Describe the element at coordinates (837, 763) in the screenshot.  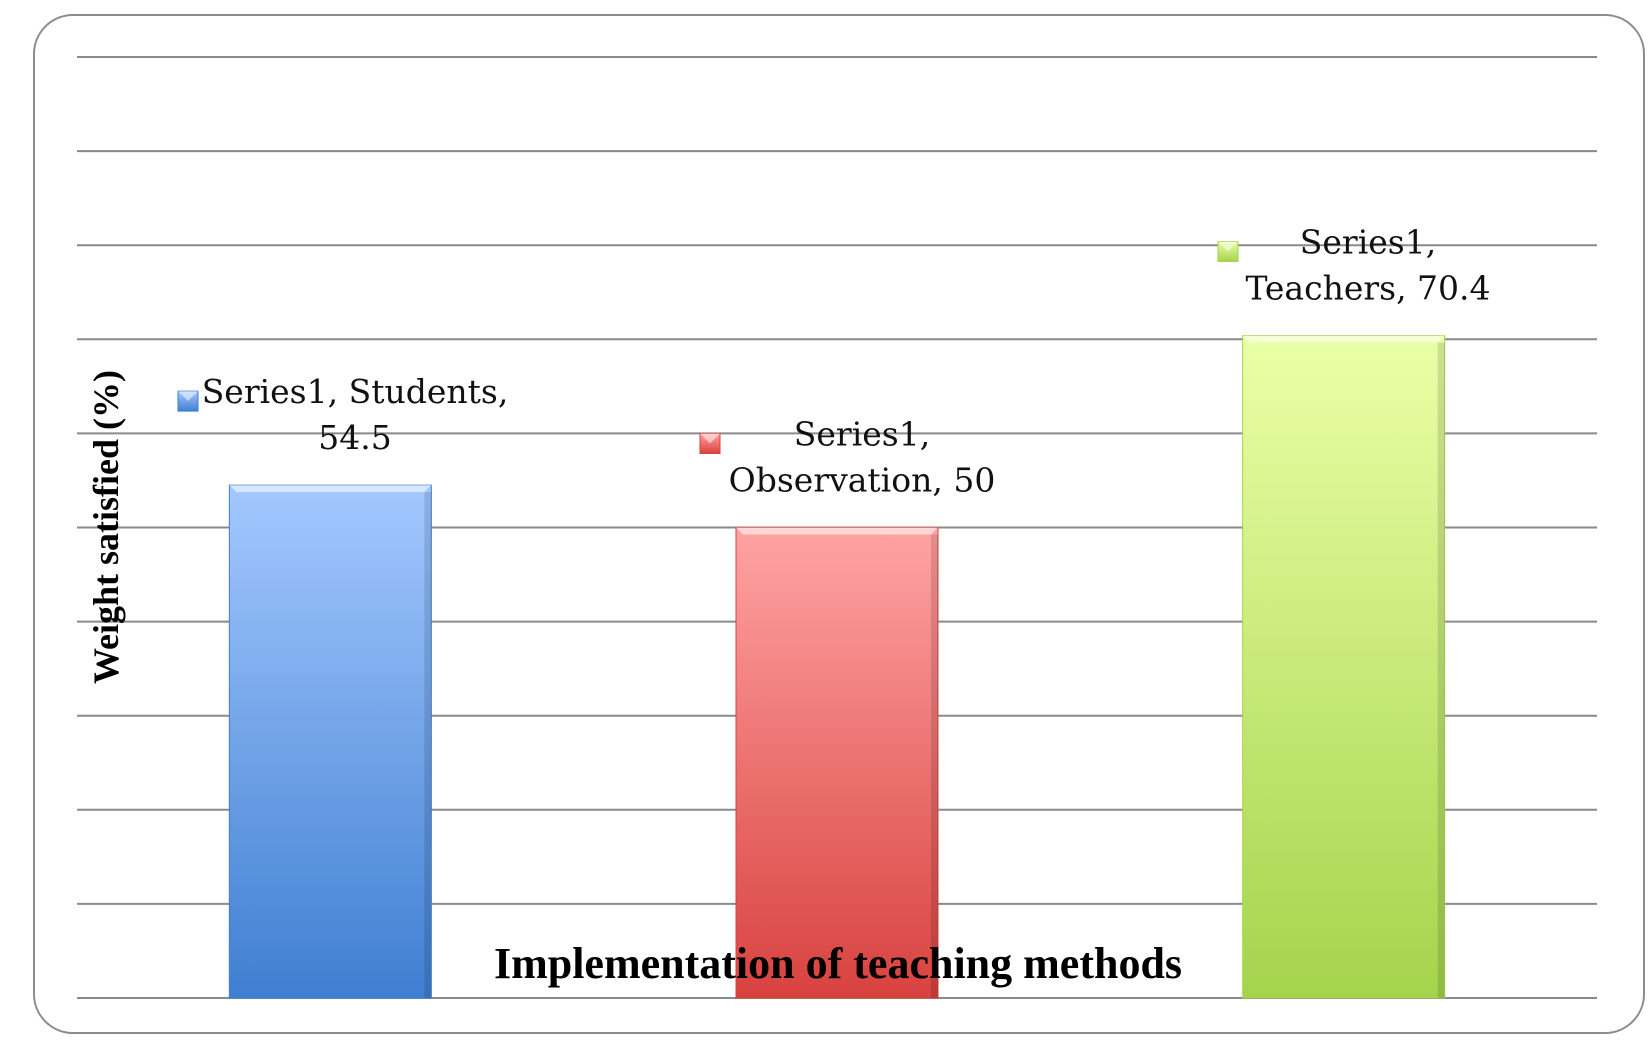
I see `bar-observation` at that location.